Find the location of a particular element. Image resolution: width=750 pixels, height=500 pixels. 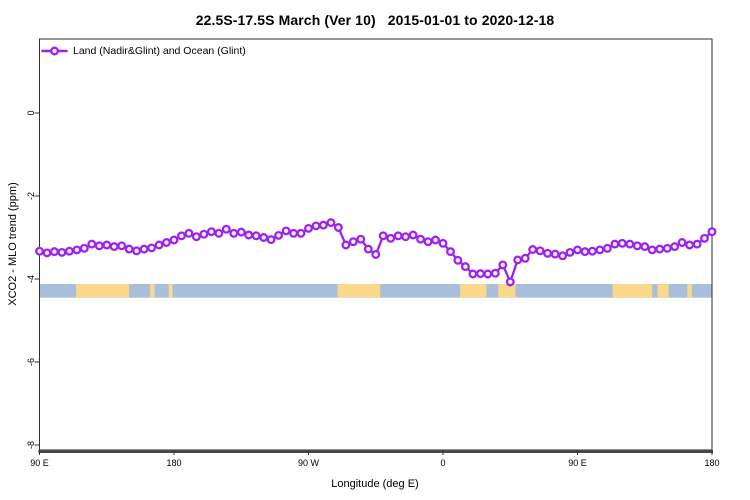

x-tick-label: 90 W is located at coordinates (309, 463).